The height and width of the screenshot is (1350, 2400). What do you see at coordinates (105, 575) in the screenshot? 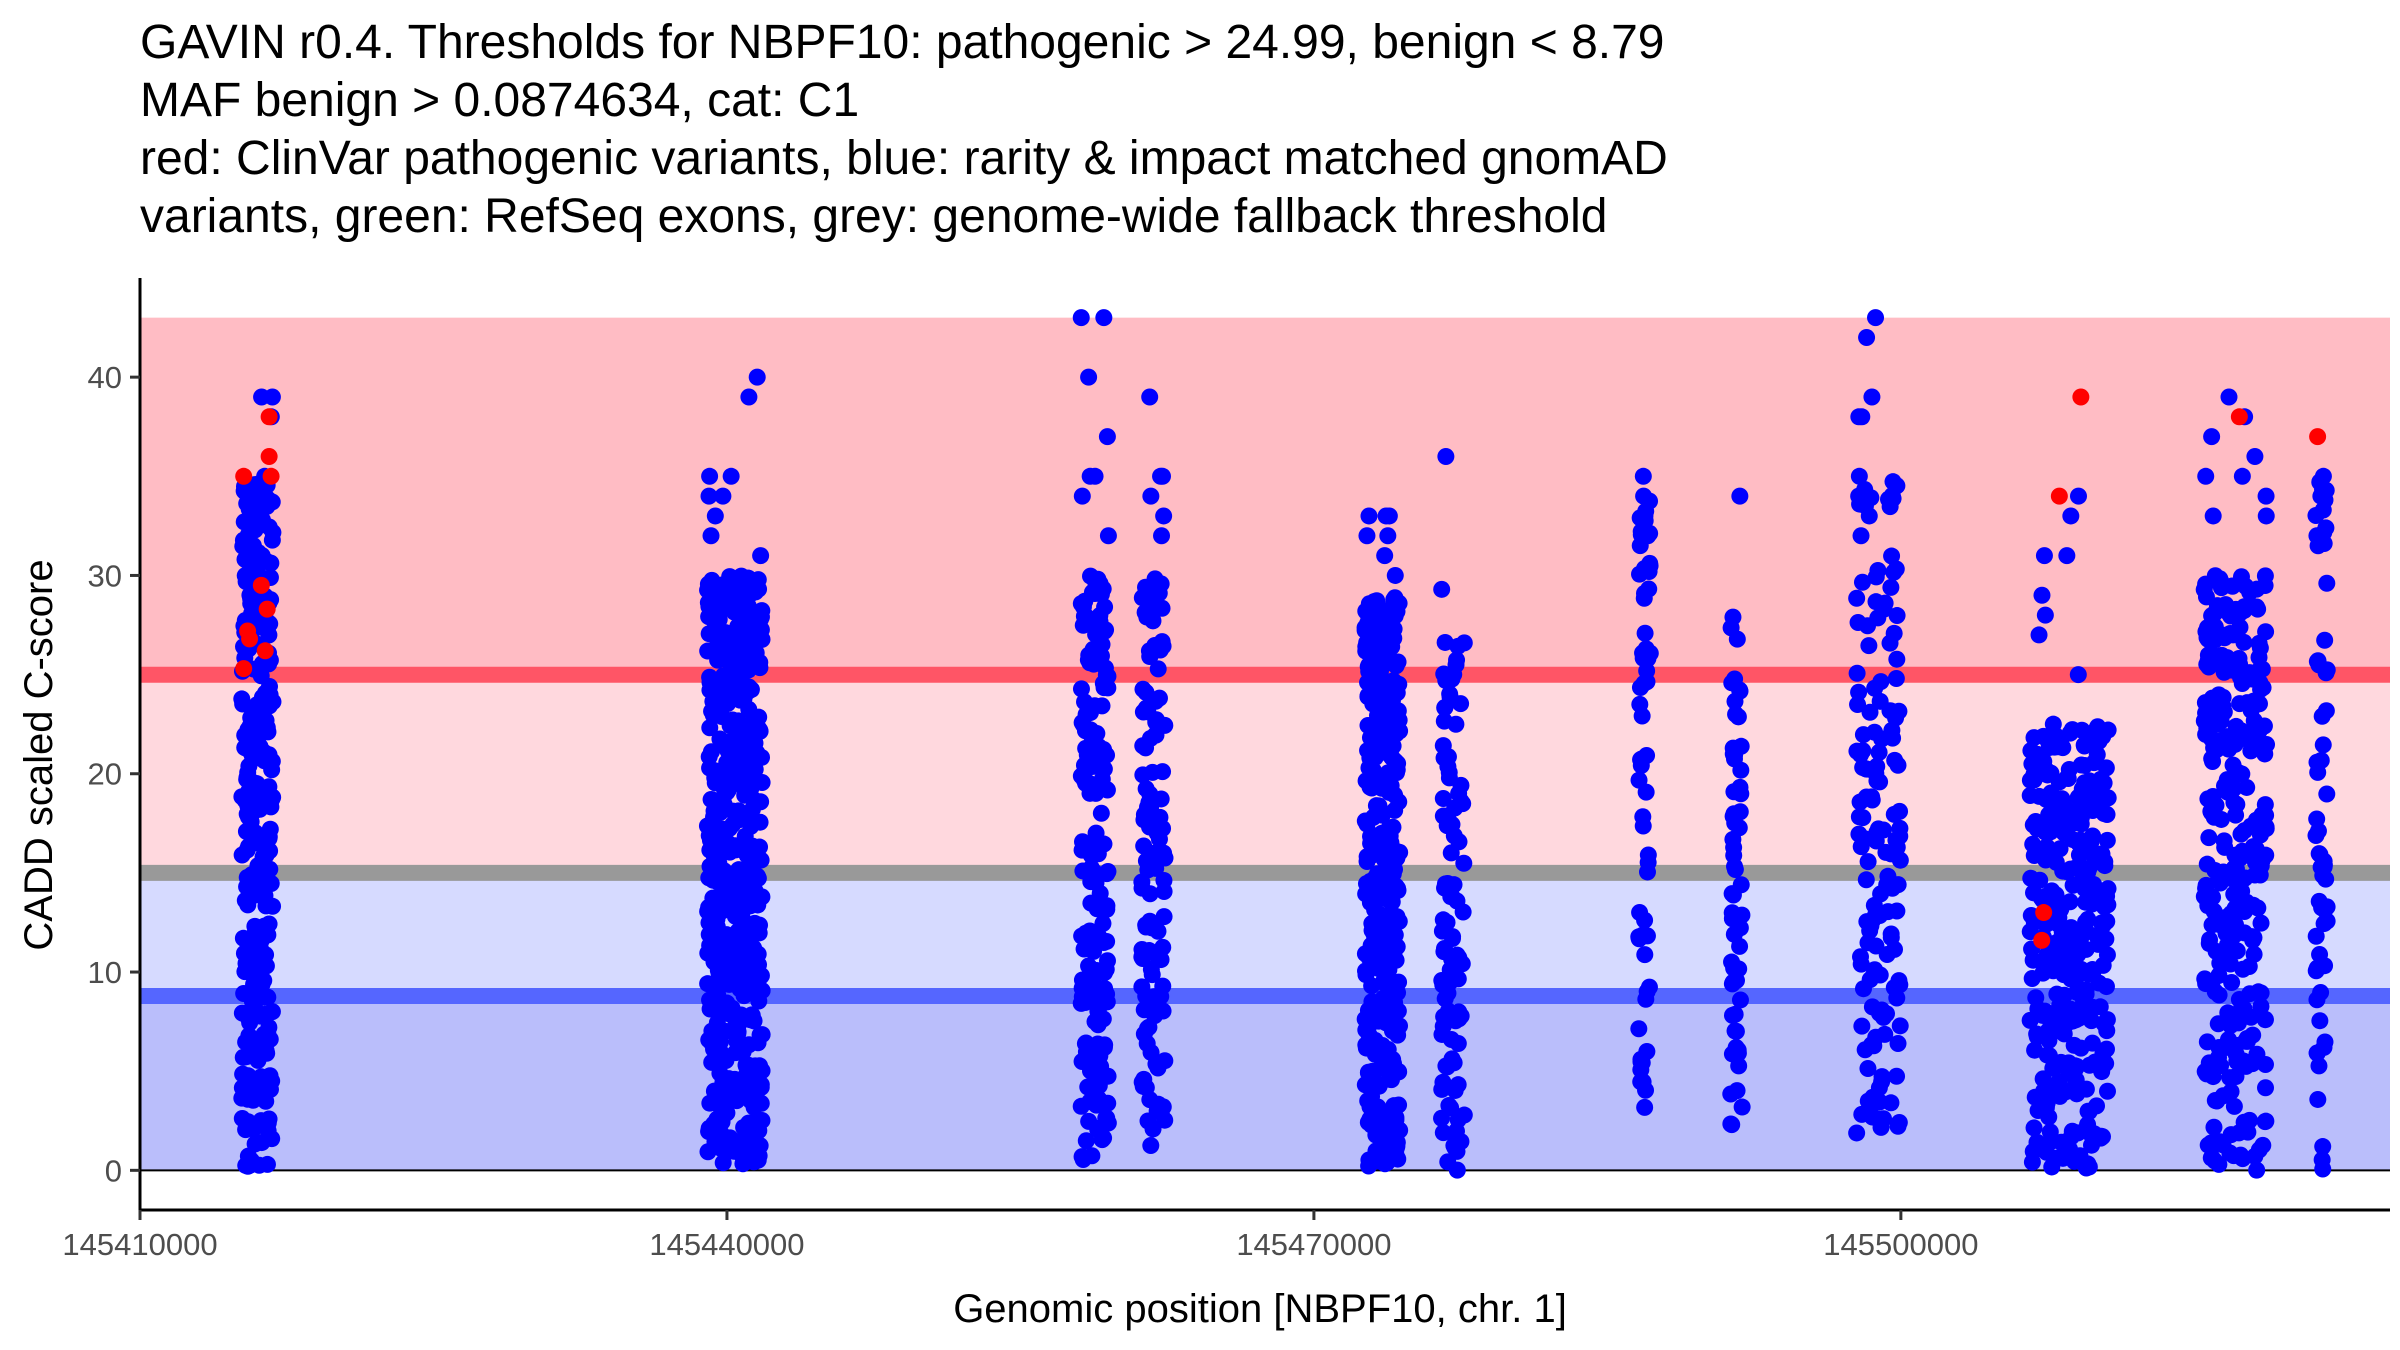
I see `y-tick-label: 30` at bounding box center [105, 575].